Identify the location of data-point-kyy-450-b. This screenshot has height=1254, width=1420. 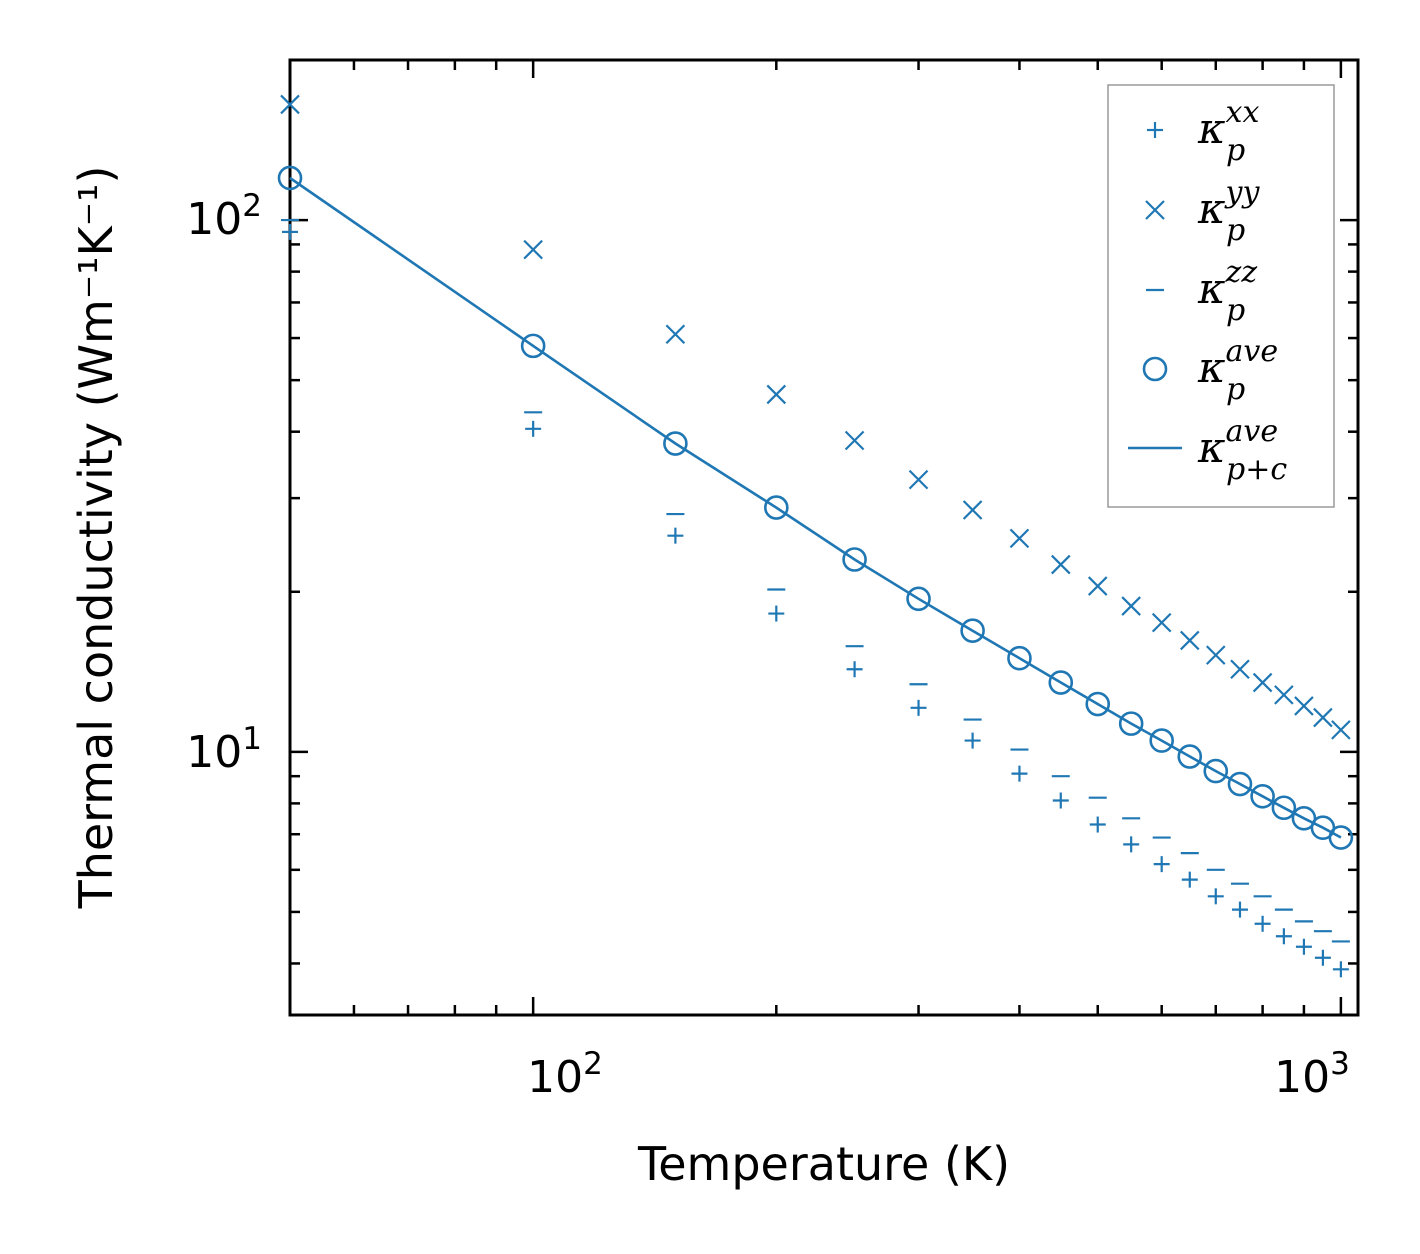
(1060, 564).